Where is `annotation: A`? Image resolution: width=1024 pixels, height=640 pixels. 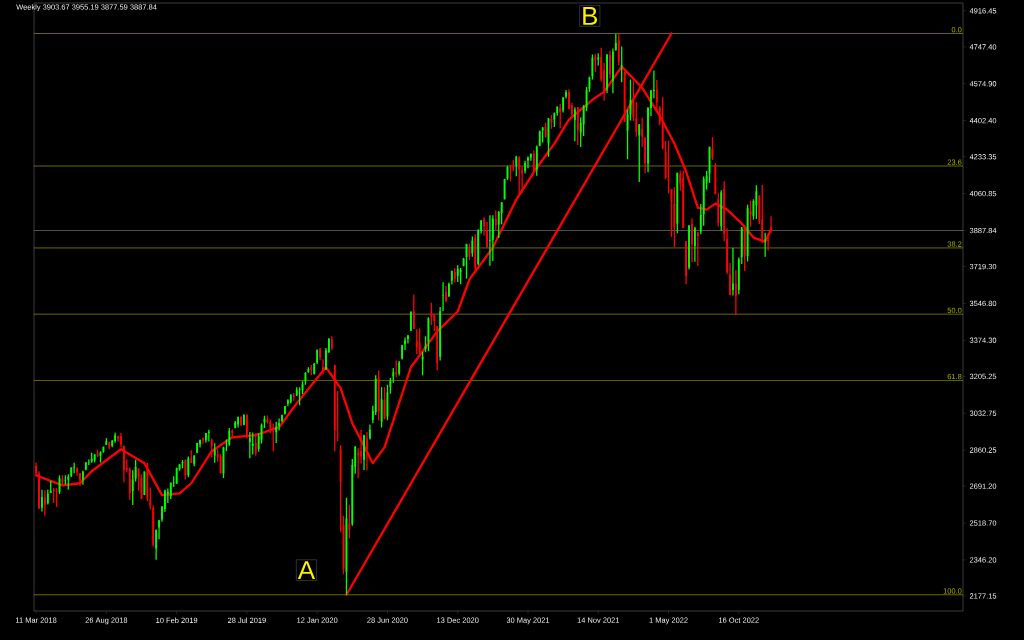
annotation: A is located at coordinates (306, 570).